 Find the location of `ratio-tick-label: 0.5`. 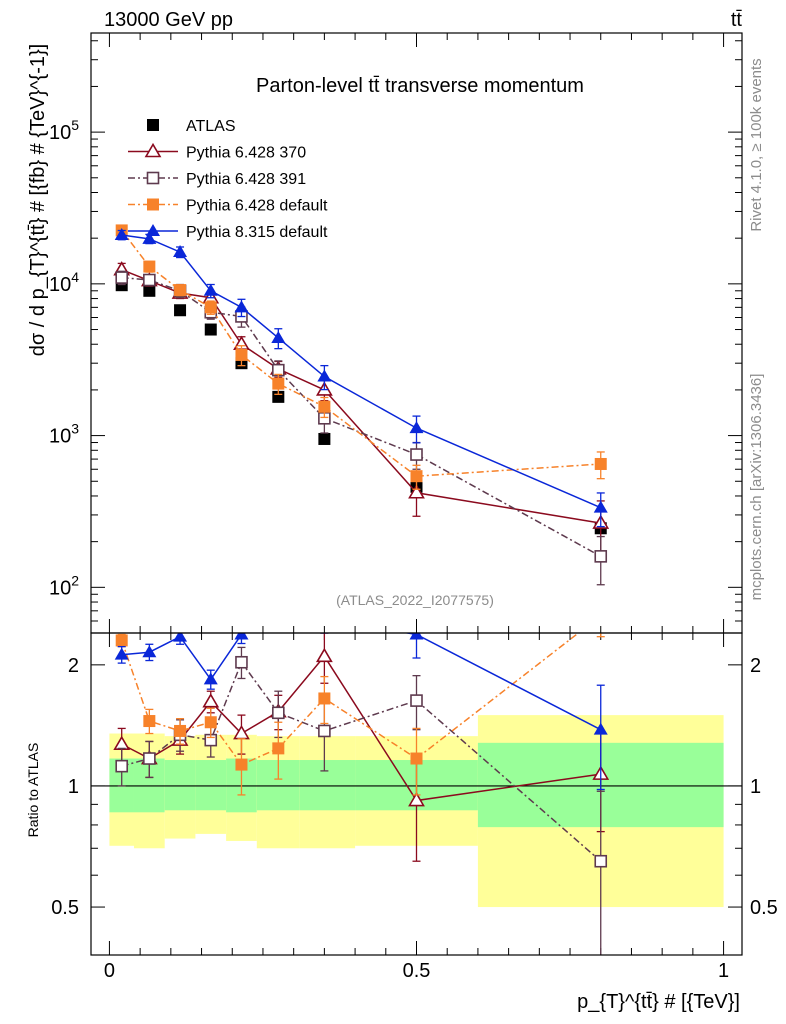

ratio-tick-label: 0.5 is located at coordinates (65, 908).